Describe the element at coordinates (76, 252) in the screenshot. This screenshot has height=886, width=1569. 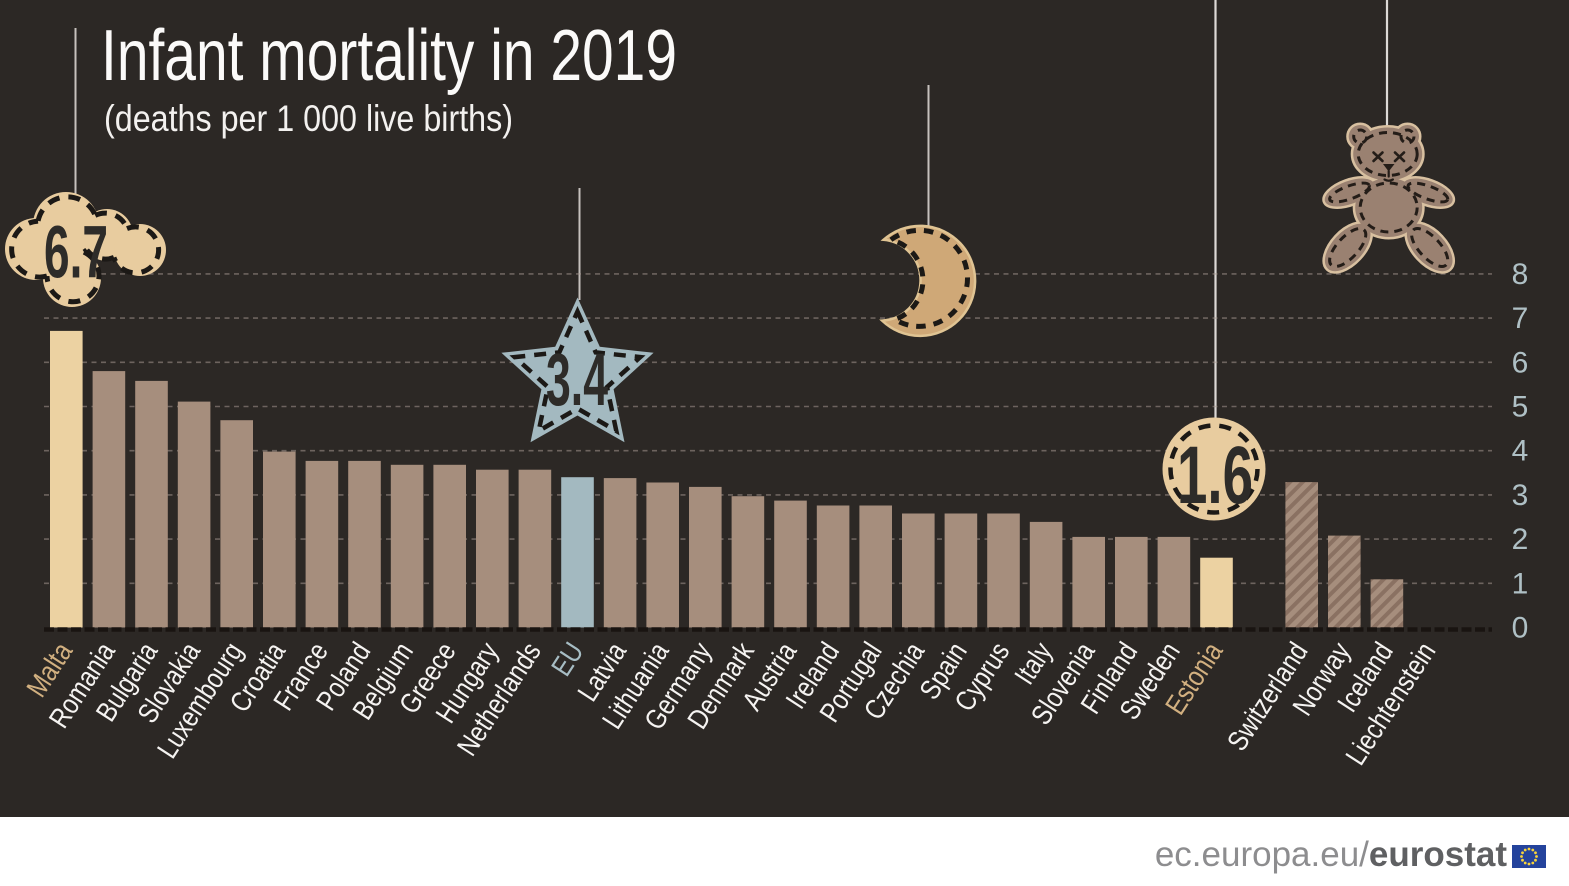
I see `svg-text: 6.7` at that location.